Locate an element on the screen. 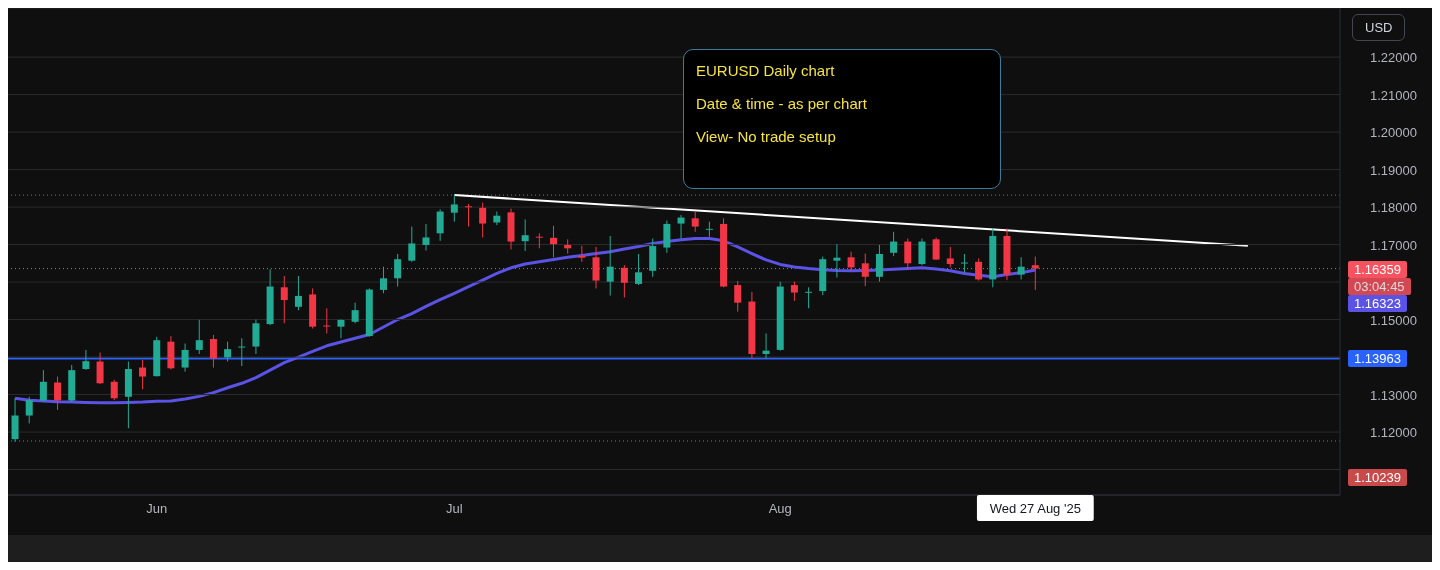  y-tick-label: 1.12000 is located at coordinates (1393, 433).